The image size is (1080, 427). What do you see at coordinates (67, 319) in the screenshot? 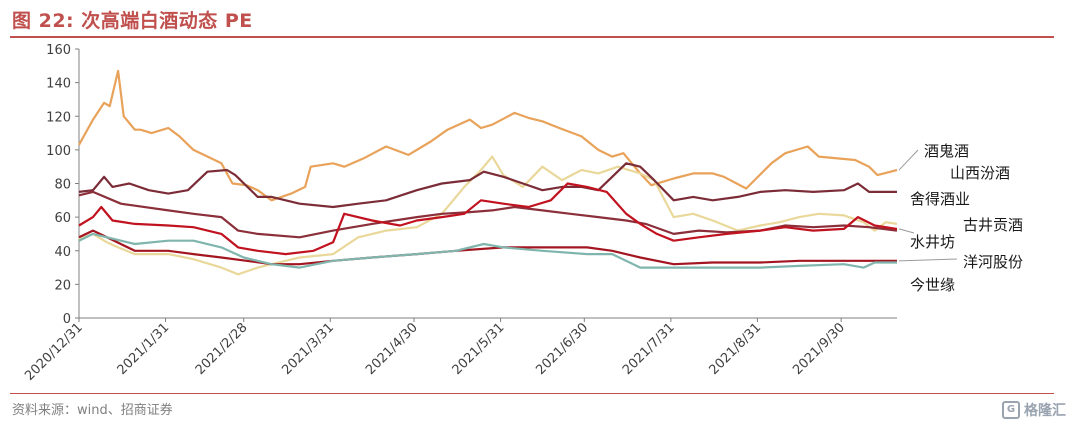
I see `y-tick-label: 0` at bounding box center [67, 319].